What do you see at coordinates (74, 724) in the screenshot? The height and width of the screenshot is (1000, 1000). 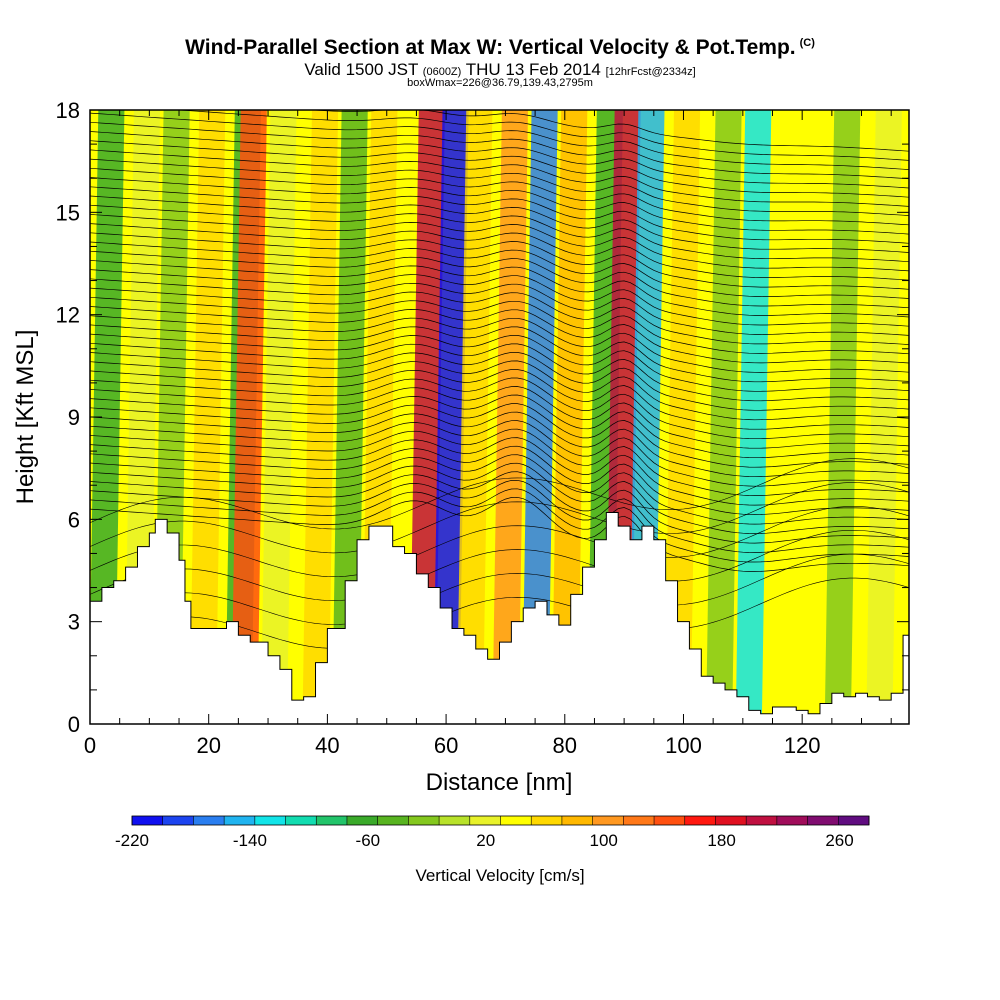 I see `y-tick-label: 0` at bounding box center [74, 724].